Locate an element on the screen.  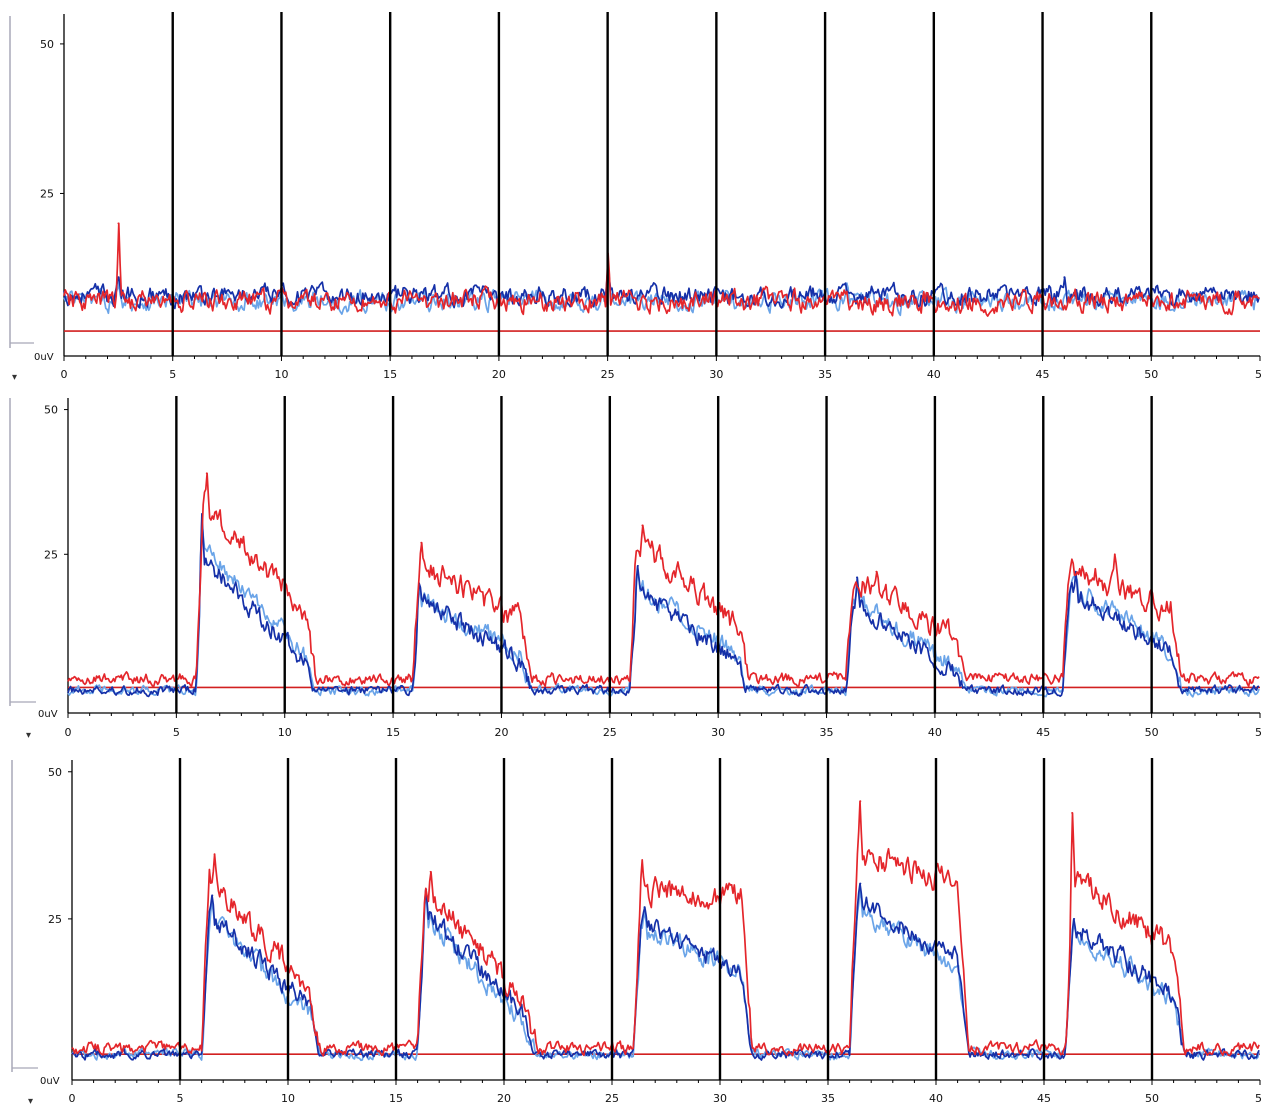
y-unit-label-bottom: 0uV is located at coordinates (50, 1081).